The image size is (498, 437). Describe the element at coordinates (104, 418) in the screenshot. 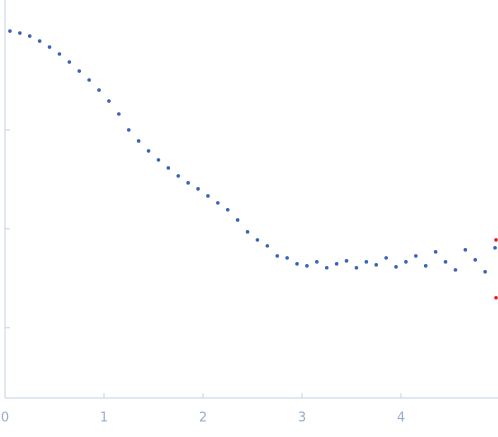

I see `x-tick-label: 1` at that location.